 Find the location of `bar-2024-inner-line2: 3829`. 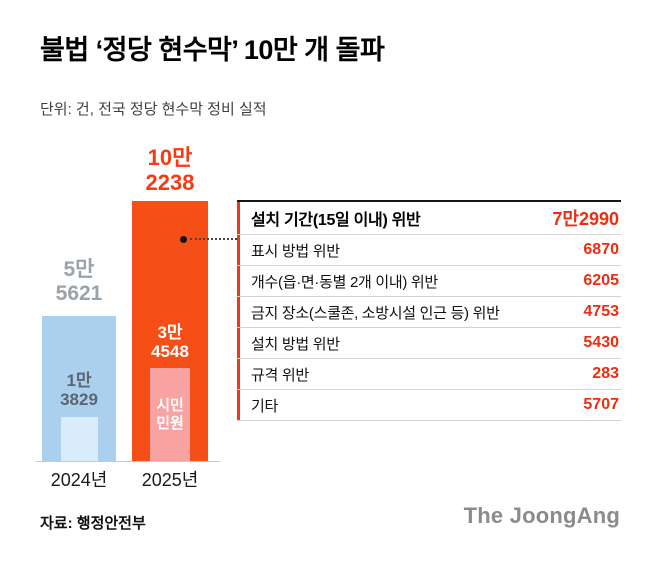

bar-2024-inner-line2: 3829 is located at coordinates (79, 400).